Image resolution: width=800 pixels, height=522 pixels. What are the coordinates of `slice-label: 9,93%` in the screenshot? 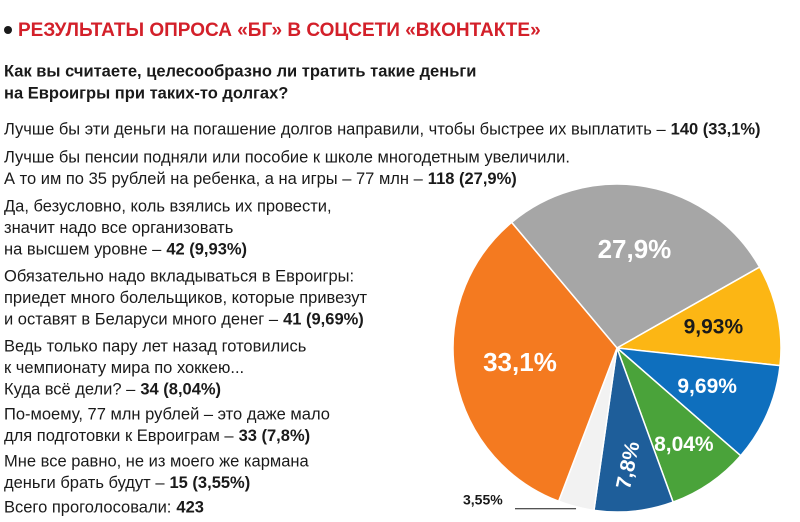 It's located at (714, 327).